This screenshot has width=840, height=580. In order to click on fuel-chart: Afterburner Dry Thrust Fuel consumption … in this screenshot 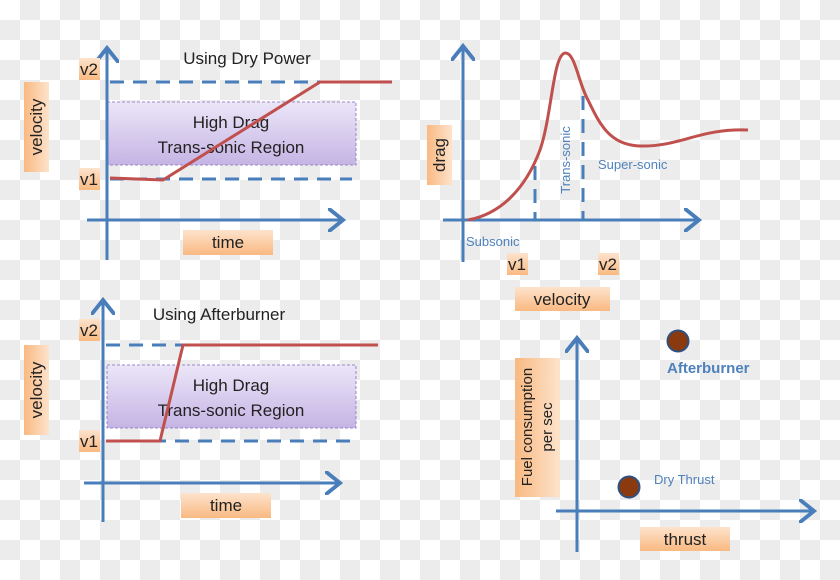, I will do `click(664, 440)`.